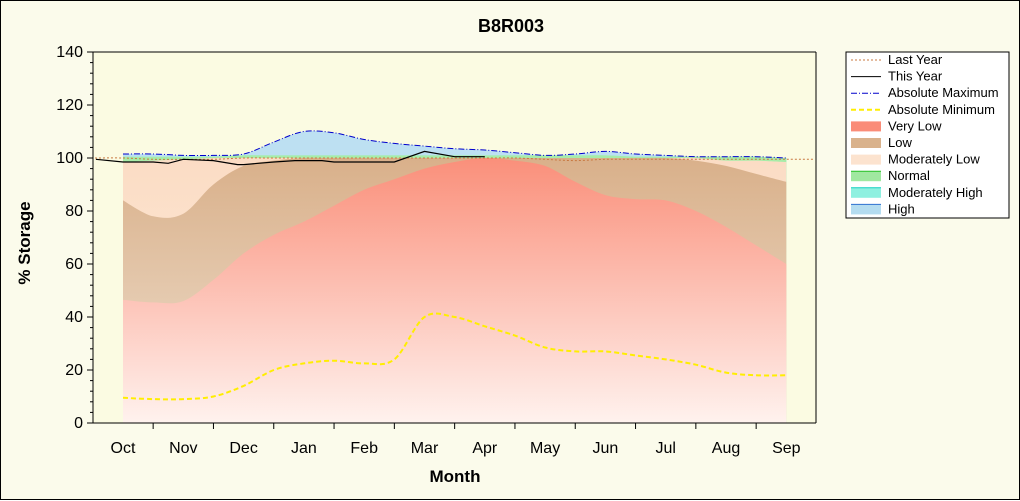 This screenshot has width=1020, height=501. I want to click on x-tick-label: Aug, so click(726, 448).